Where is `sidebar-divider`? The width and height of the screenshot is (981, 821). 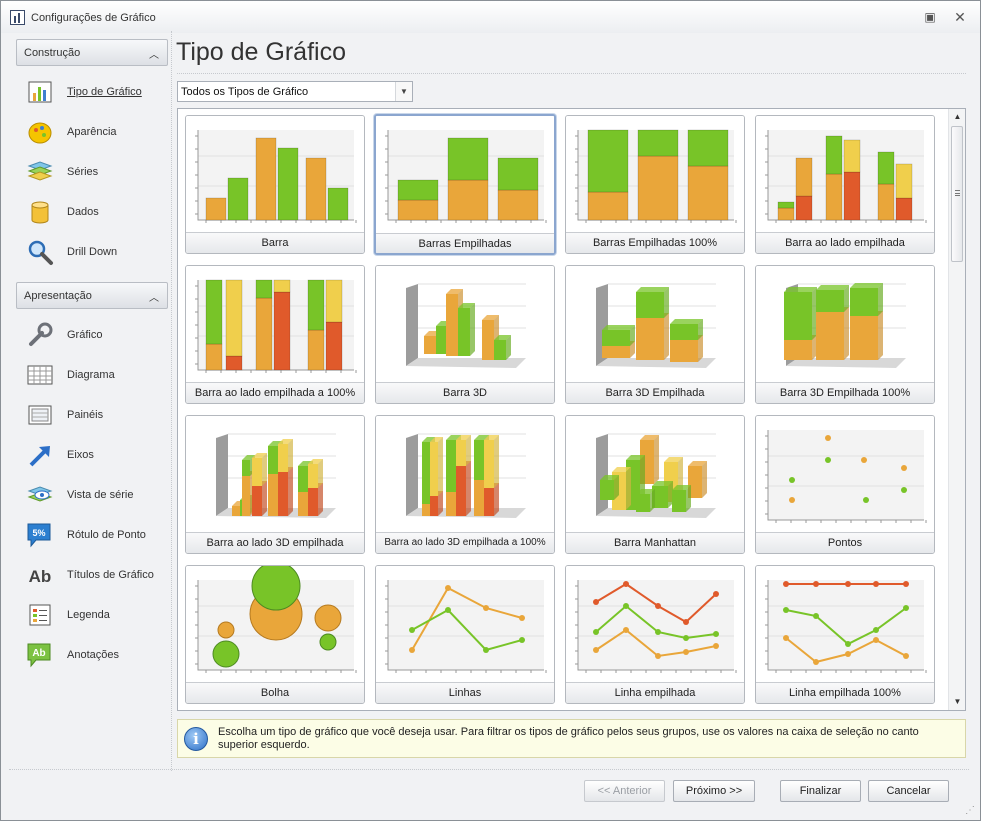
sidebar-divider is located at coordinates (171, 401).